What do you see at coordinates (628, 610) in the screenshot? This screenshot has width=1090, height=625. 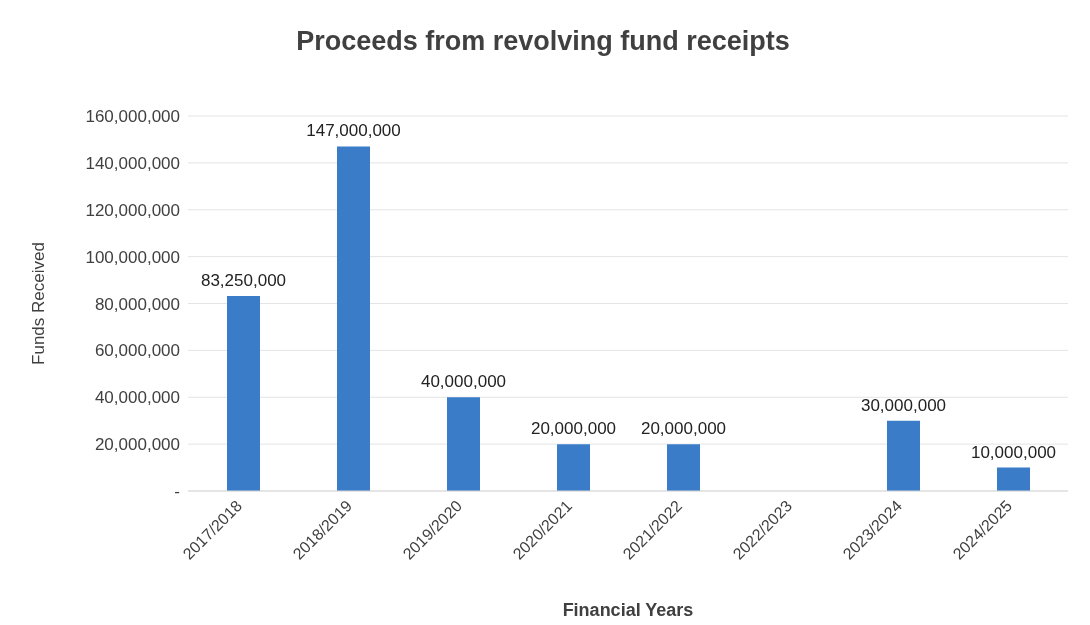 I see `x-axis-title: Financial Years` at bounding box center [628, 610].